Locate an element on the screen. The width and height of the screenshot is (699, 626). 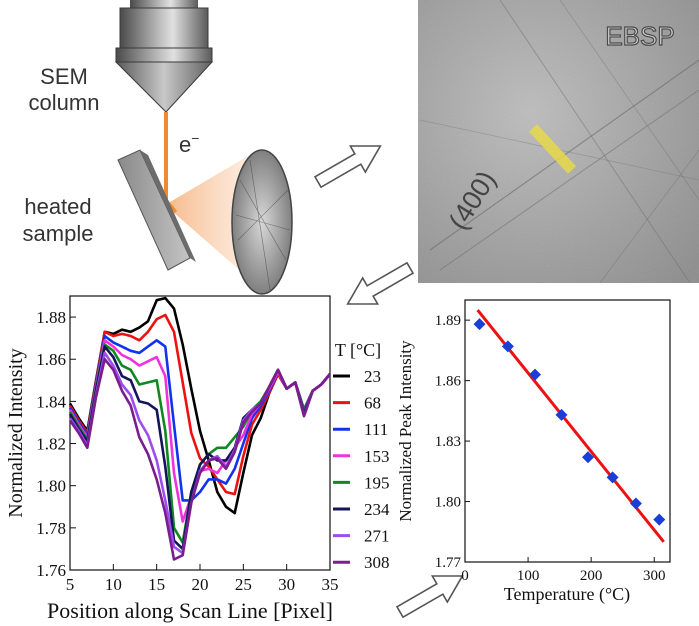
legend-label-111: 111 is located at coordinates (376, 429).